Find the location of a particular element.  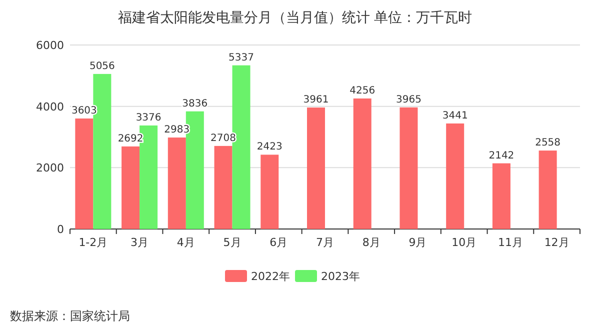

y-tick-label: 4000 is located at coordinates (50, 107).